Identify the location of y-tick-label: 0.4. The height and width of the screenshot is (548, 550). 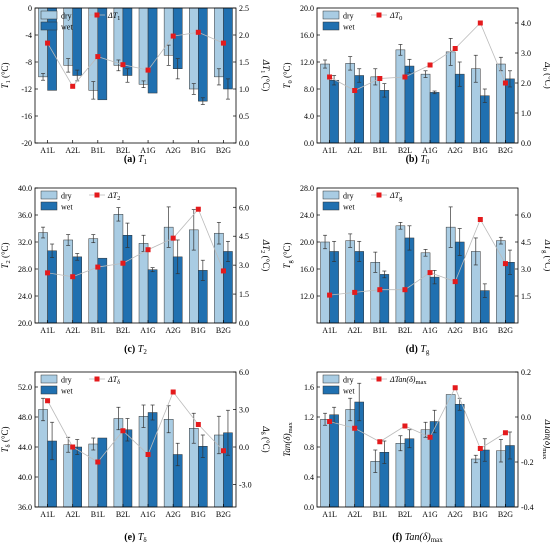
(309, 477).